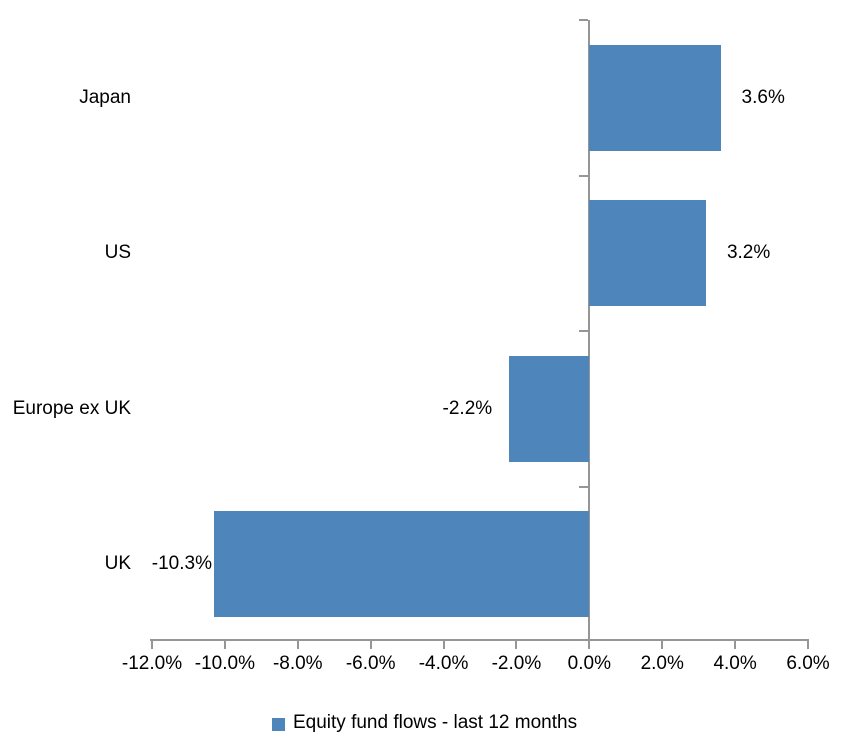 The image size is (852, 747). What do you see at coordinates (655, 97) in the screenshot?
I see `bar-japan` at bounding box center [655, 97].